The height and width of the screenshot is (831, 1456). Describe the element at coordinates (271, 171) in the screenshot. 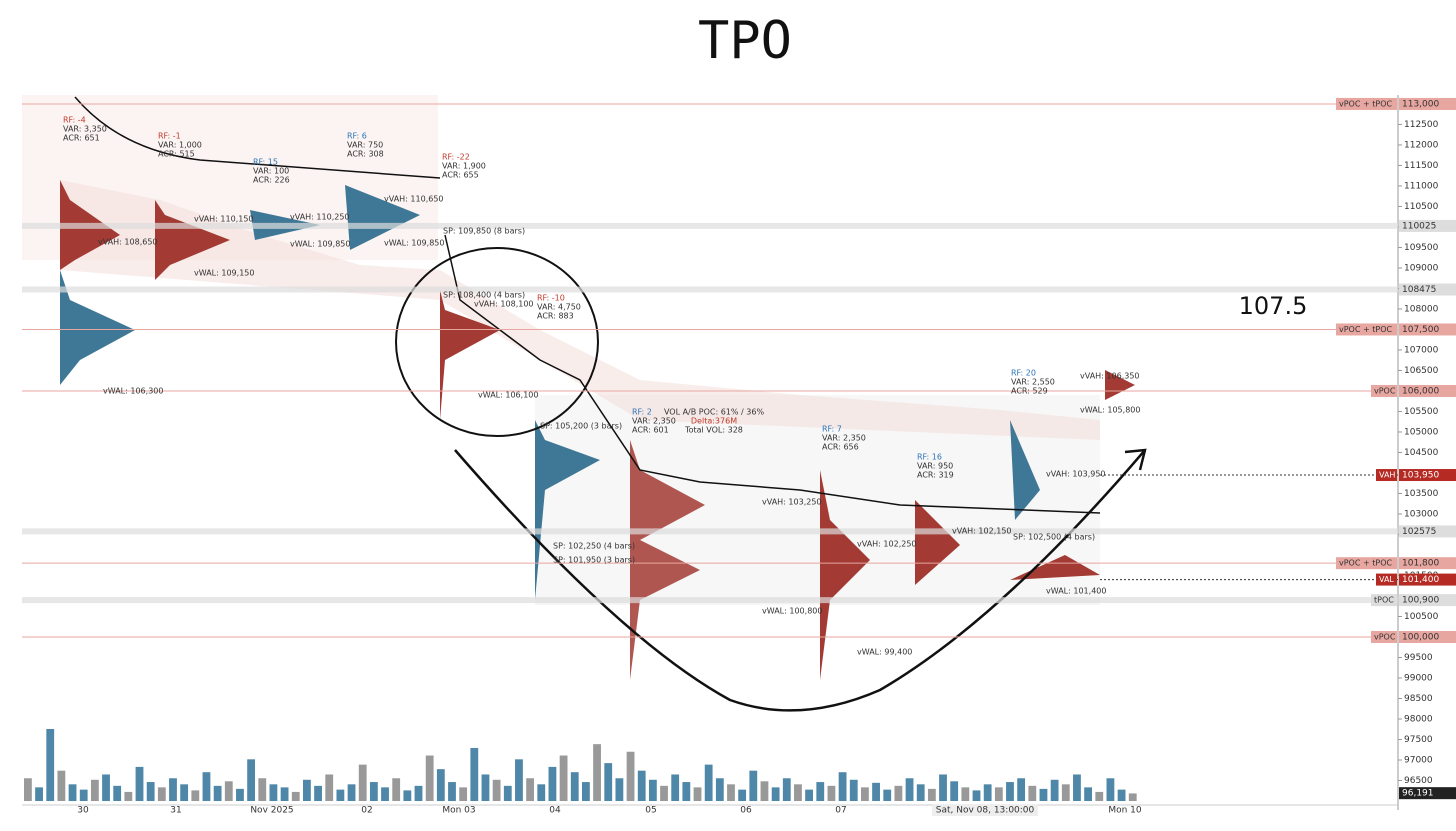

I see `session-stat: VAR: 100` at that location.